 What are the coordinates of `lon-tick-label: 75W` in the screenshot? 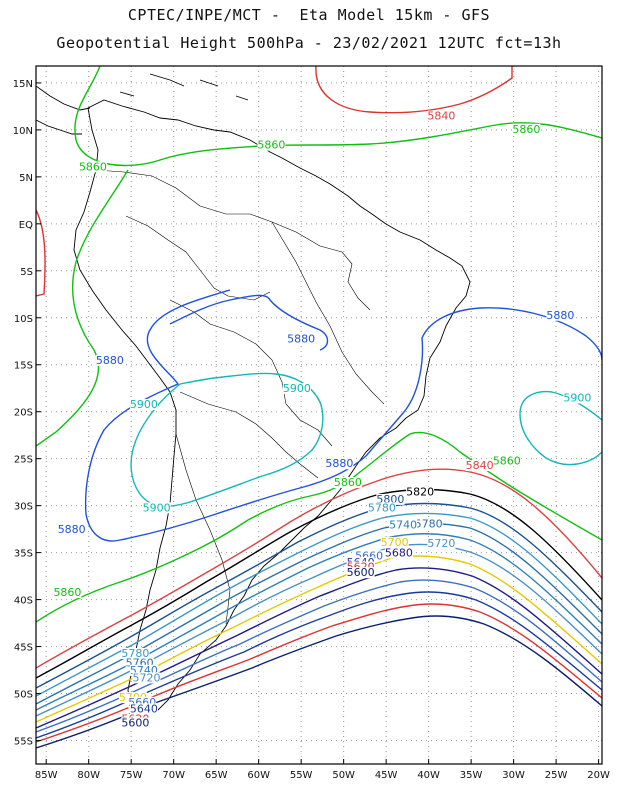 It's located at (131, 775).